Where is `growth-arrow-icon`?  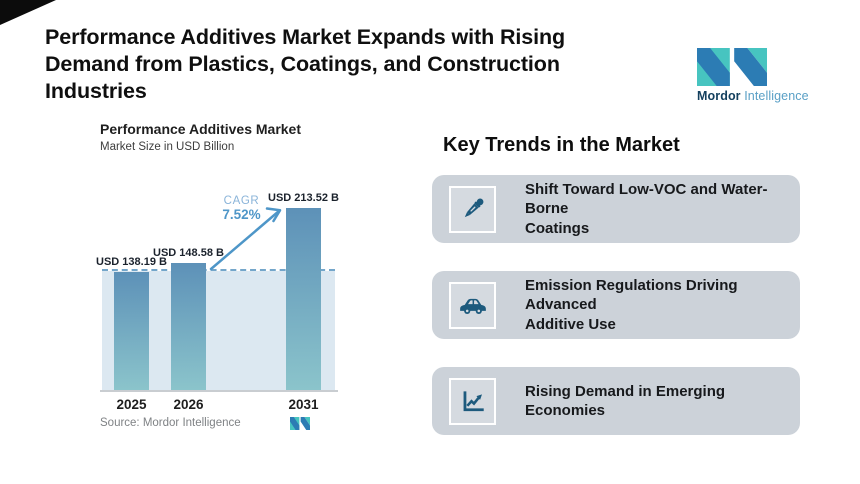 growth-arrow-icon is located at coordinates (245, 239).